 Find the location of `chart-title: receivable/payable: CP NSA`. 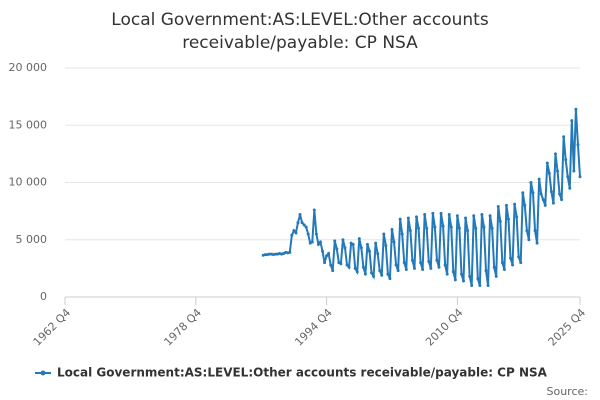

chart-title: receivable/payable: CP NSA is located at coordinates (300, 43).